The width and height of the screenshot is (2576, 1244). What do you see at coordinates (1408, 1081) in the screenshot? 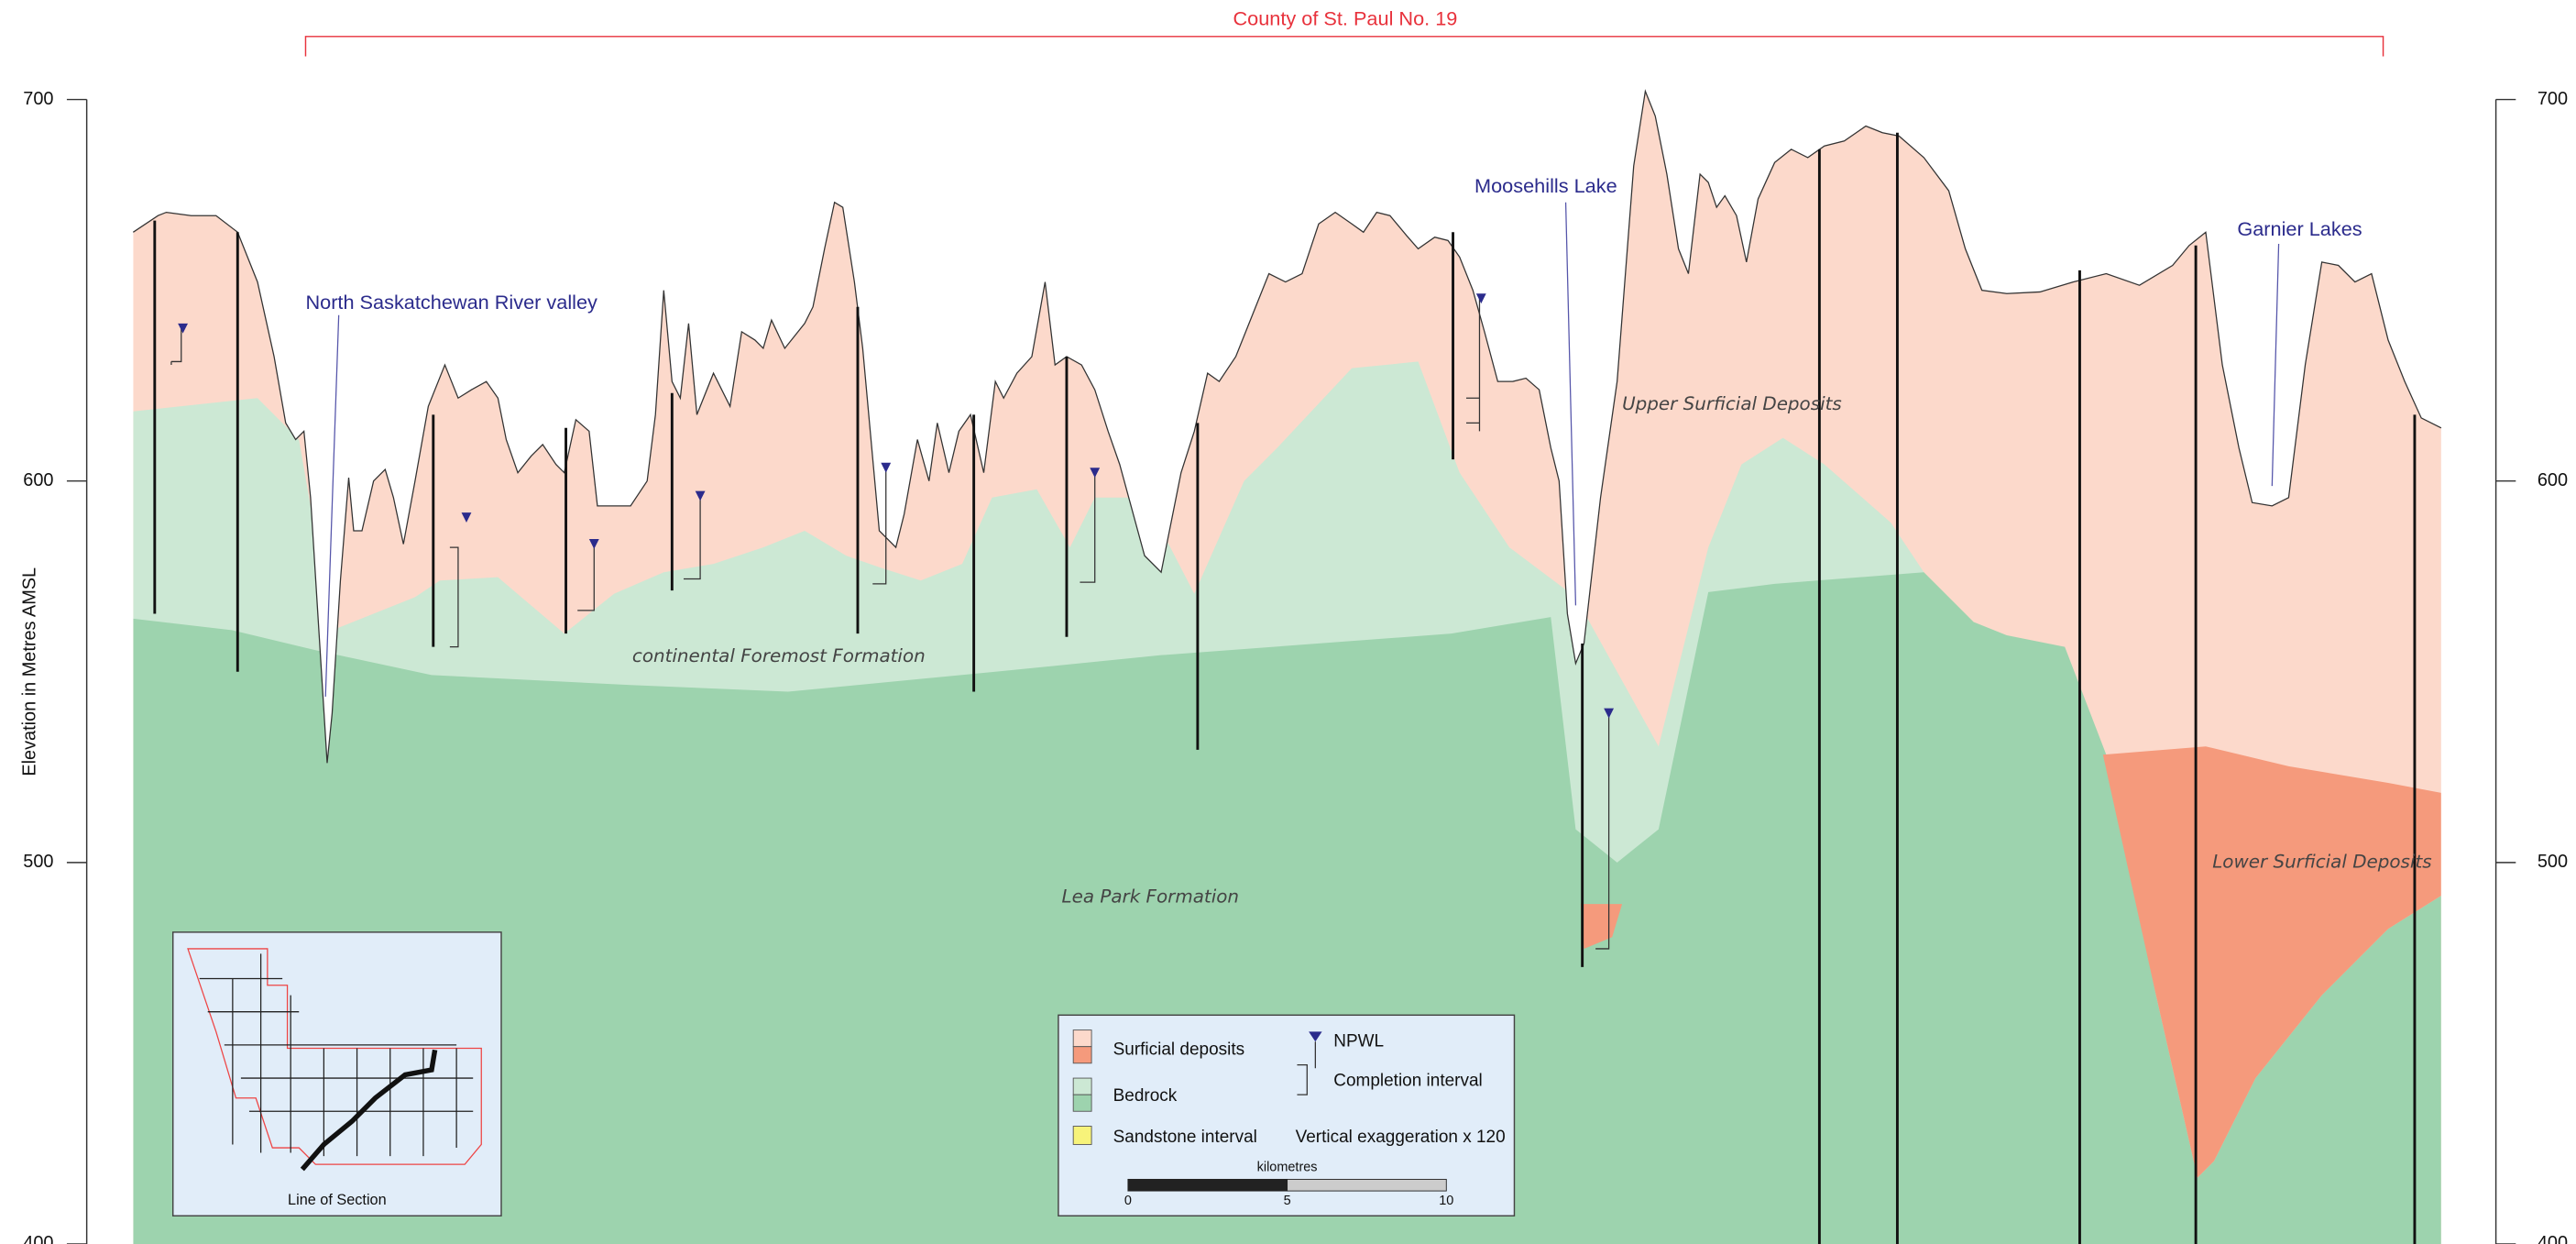
I see `legend-completion: Completion interval` at bounding box center [1408, 1081].